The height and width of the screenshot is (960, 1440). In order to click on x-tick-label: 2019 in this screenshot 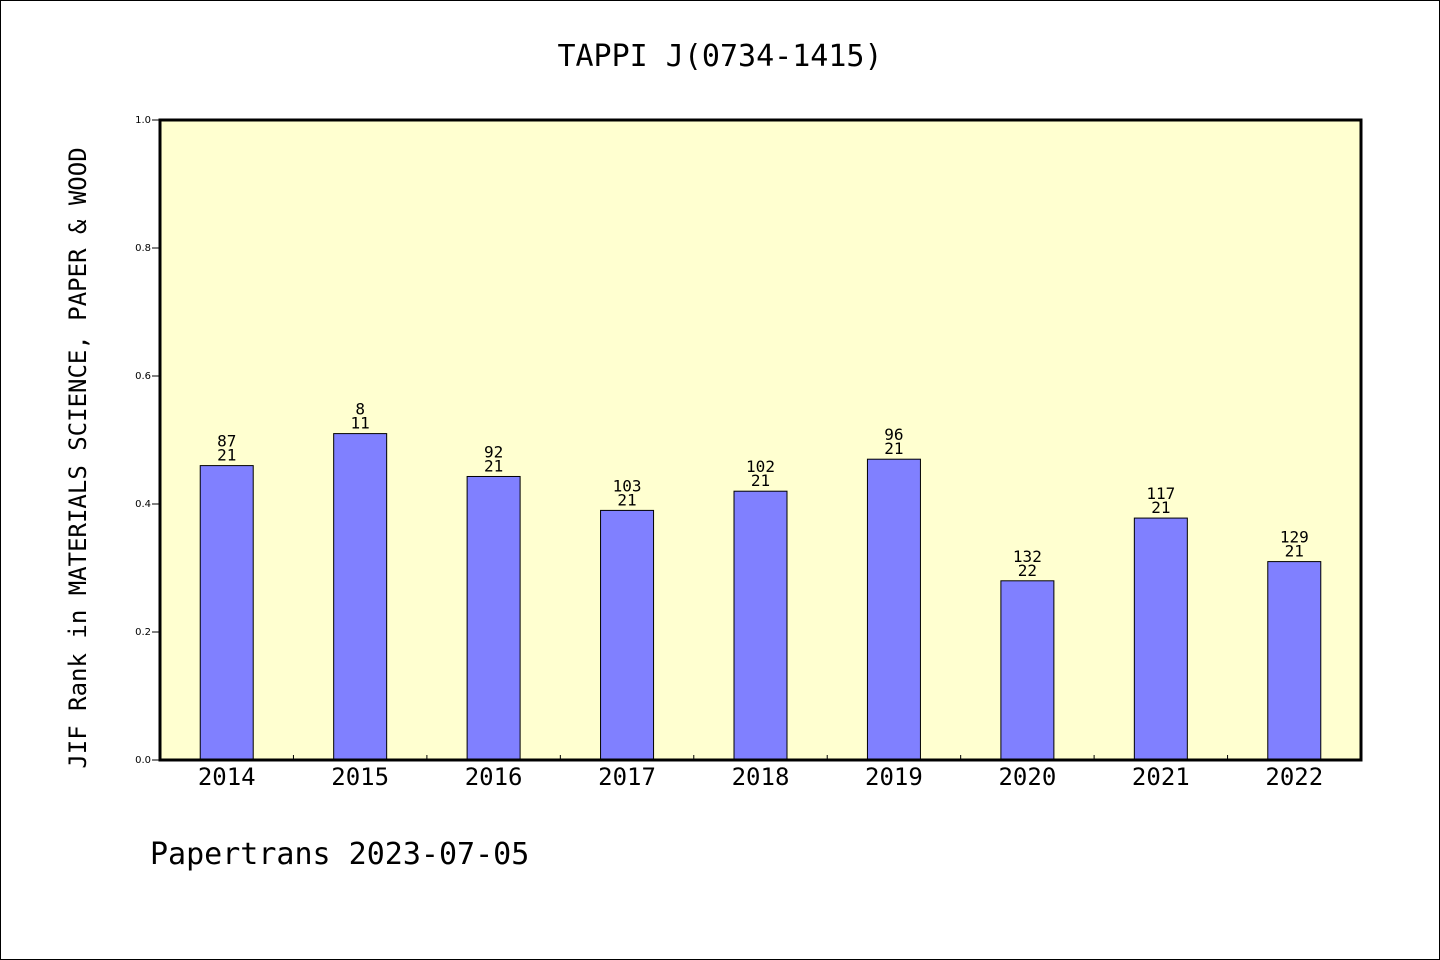, I will do `click(894, 777)`.